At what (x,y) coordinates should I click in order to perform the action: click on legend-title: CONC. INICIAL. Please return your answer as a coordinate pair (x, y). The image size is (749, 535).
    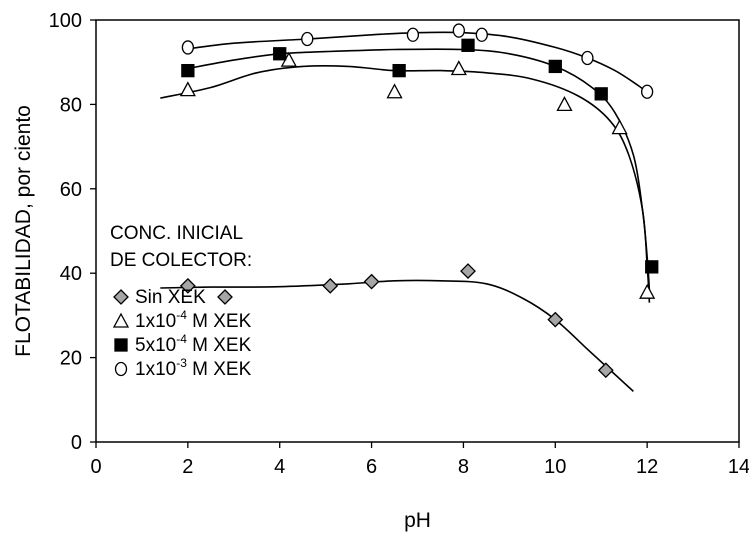
    Looking at the image, I should click on (176, 233).